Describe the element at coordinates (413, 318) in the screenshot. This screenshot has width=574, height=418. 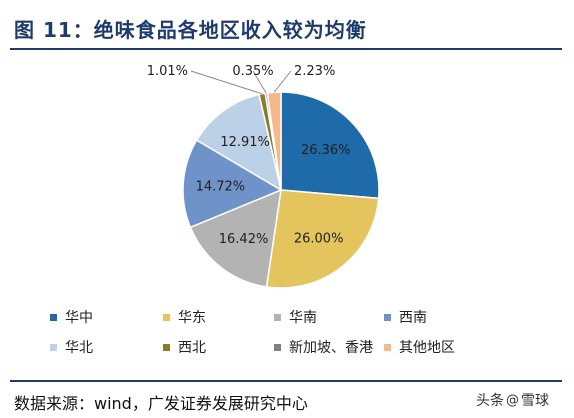
I see `legend-label: 西南` at that location.